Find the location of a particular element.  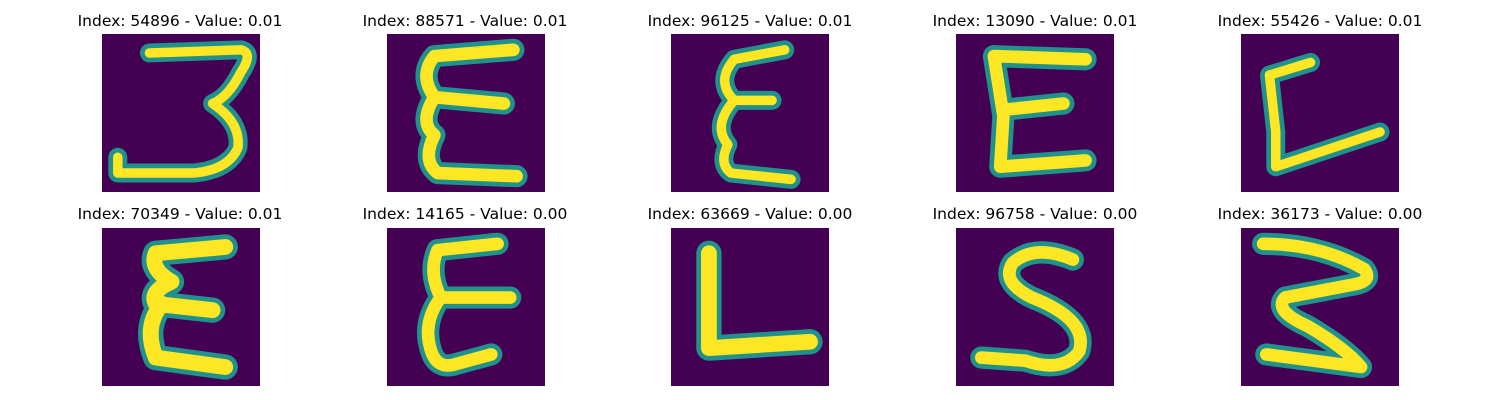

panel-title: Index: 55426 - Value: 0.01 is located at coordinates (1320, 21).